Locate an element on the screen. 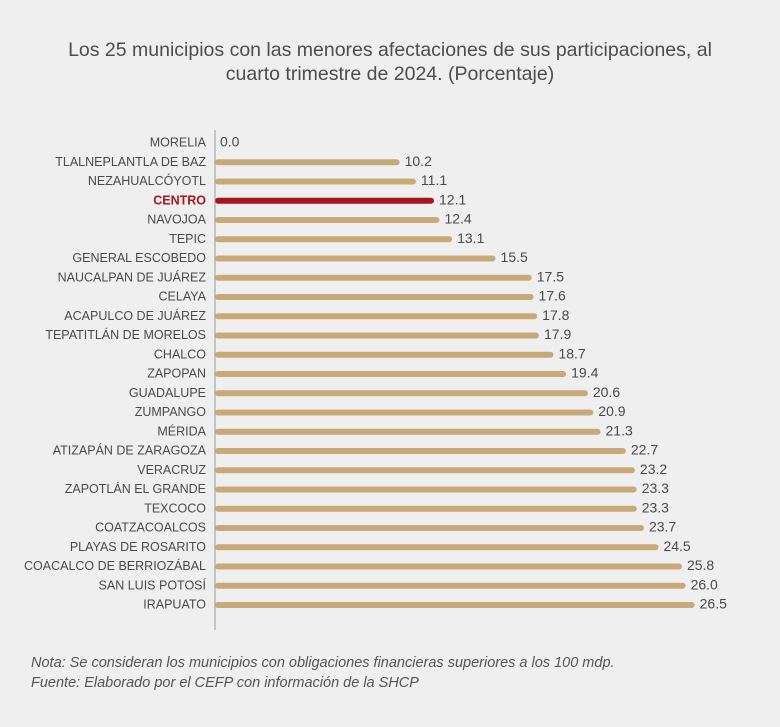 Image resolution: width=780 pixels, height=727 pixels. value-label: 10.2 is located at coordinates (418, 161).